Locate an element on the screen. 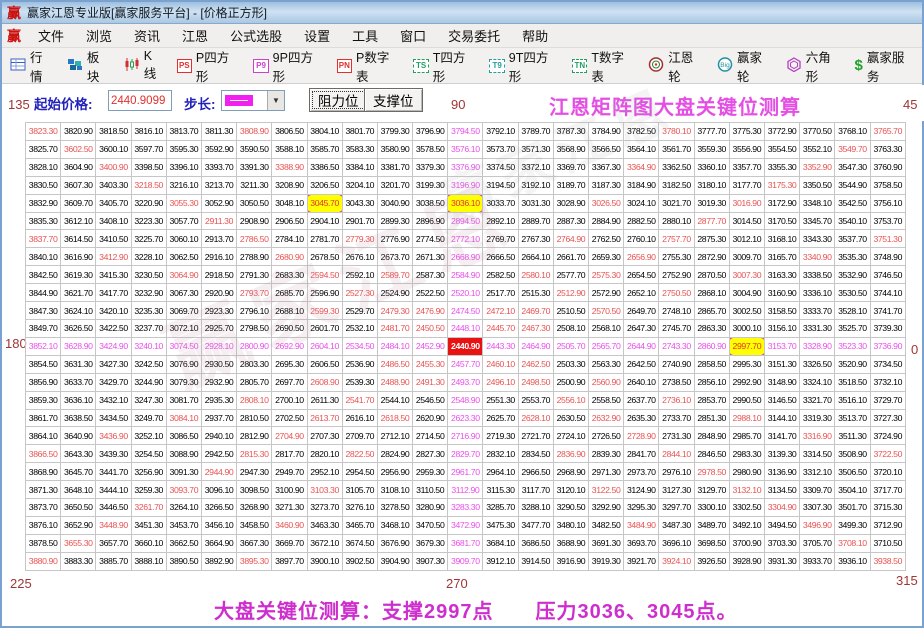 This screenshot has width=924, height=628. grid-cell: 3732.10 is located at coordinates (887, 382).